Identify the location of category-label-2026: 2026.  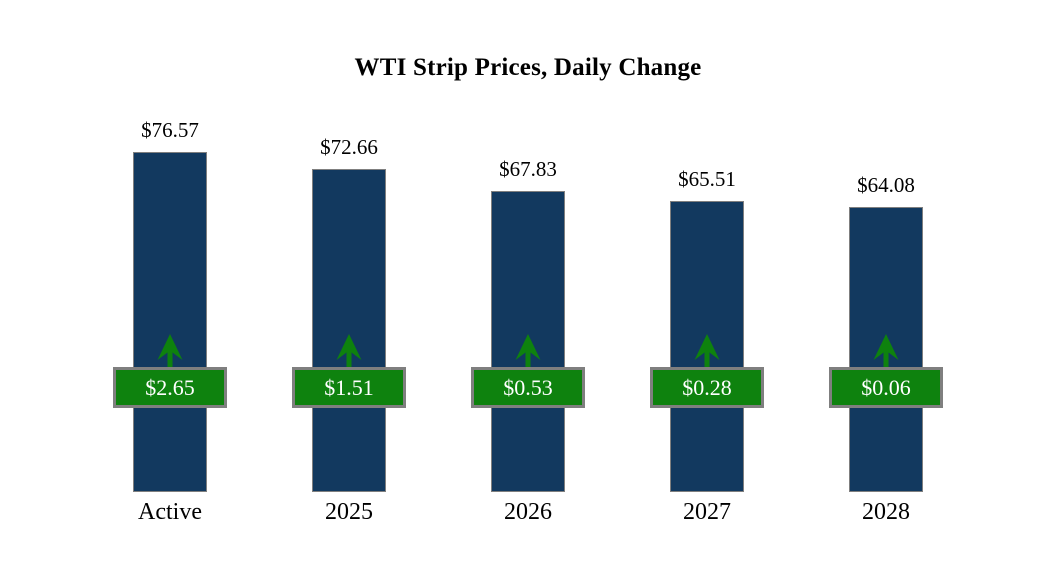
(528, 512).